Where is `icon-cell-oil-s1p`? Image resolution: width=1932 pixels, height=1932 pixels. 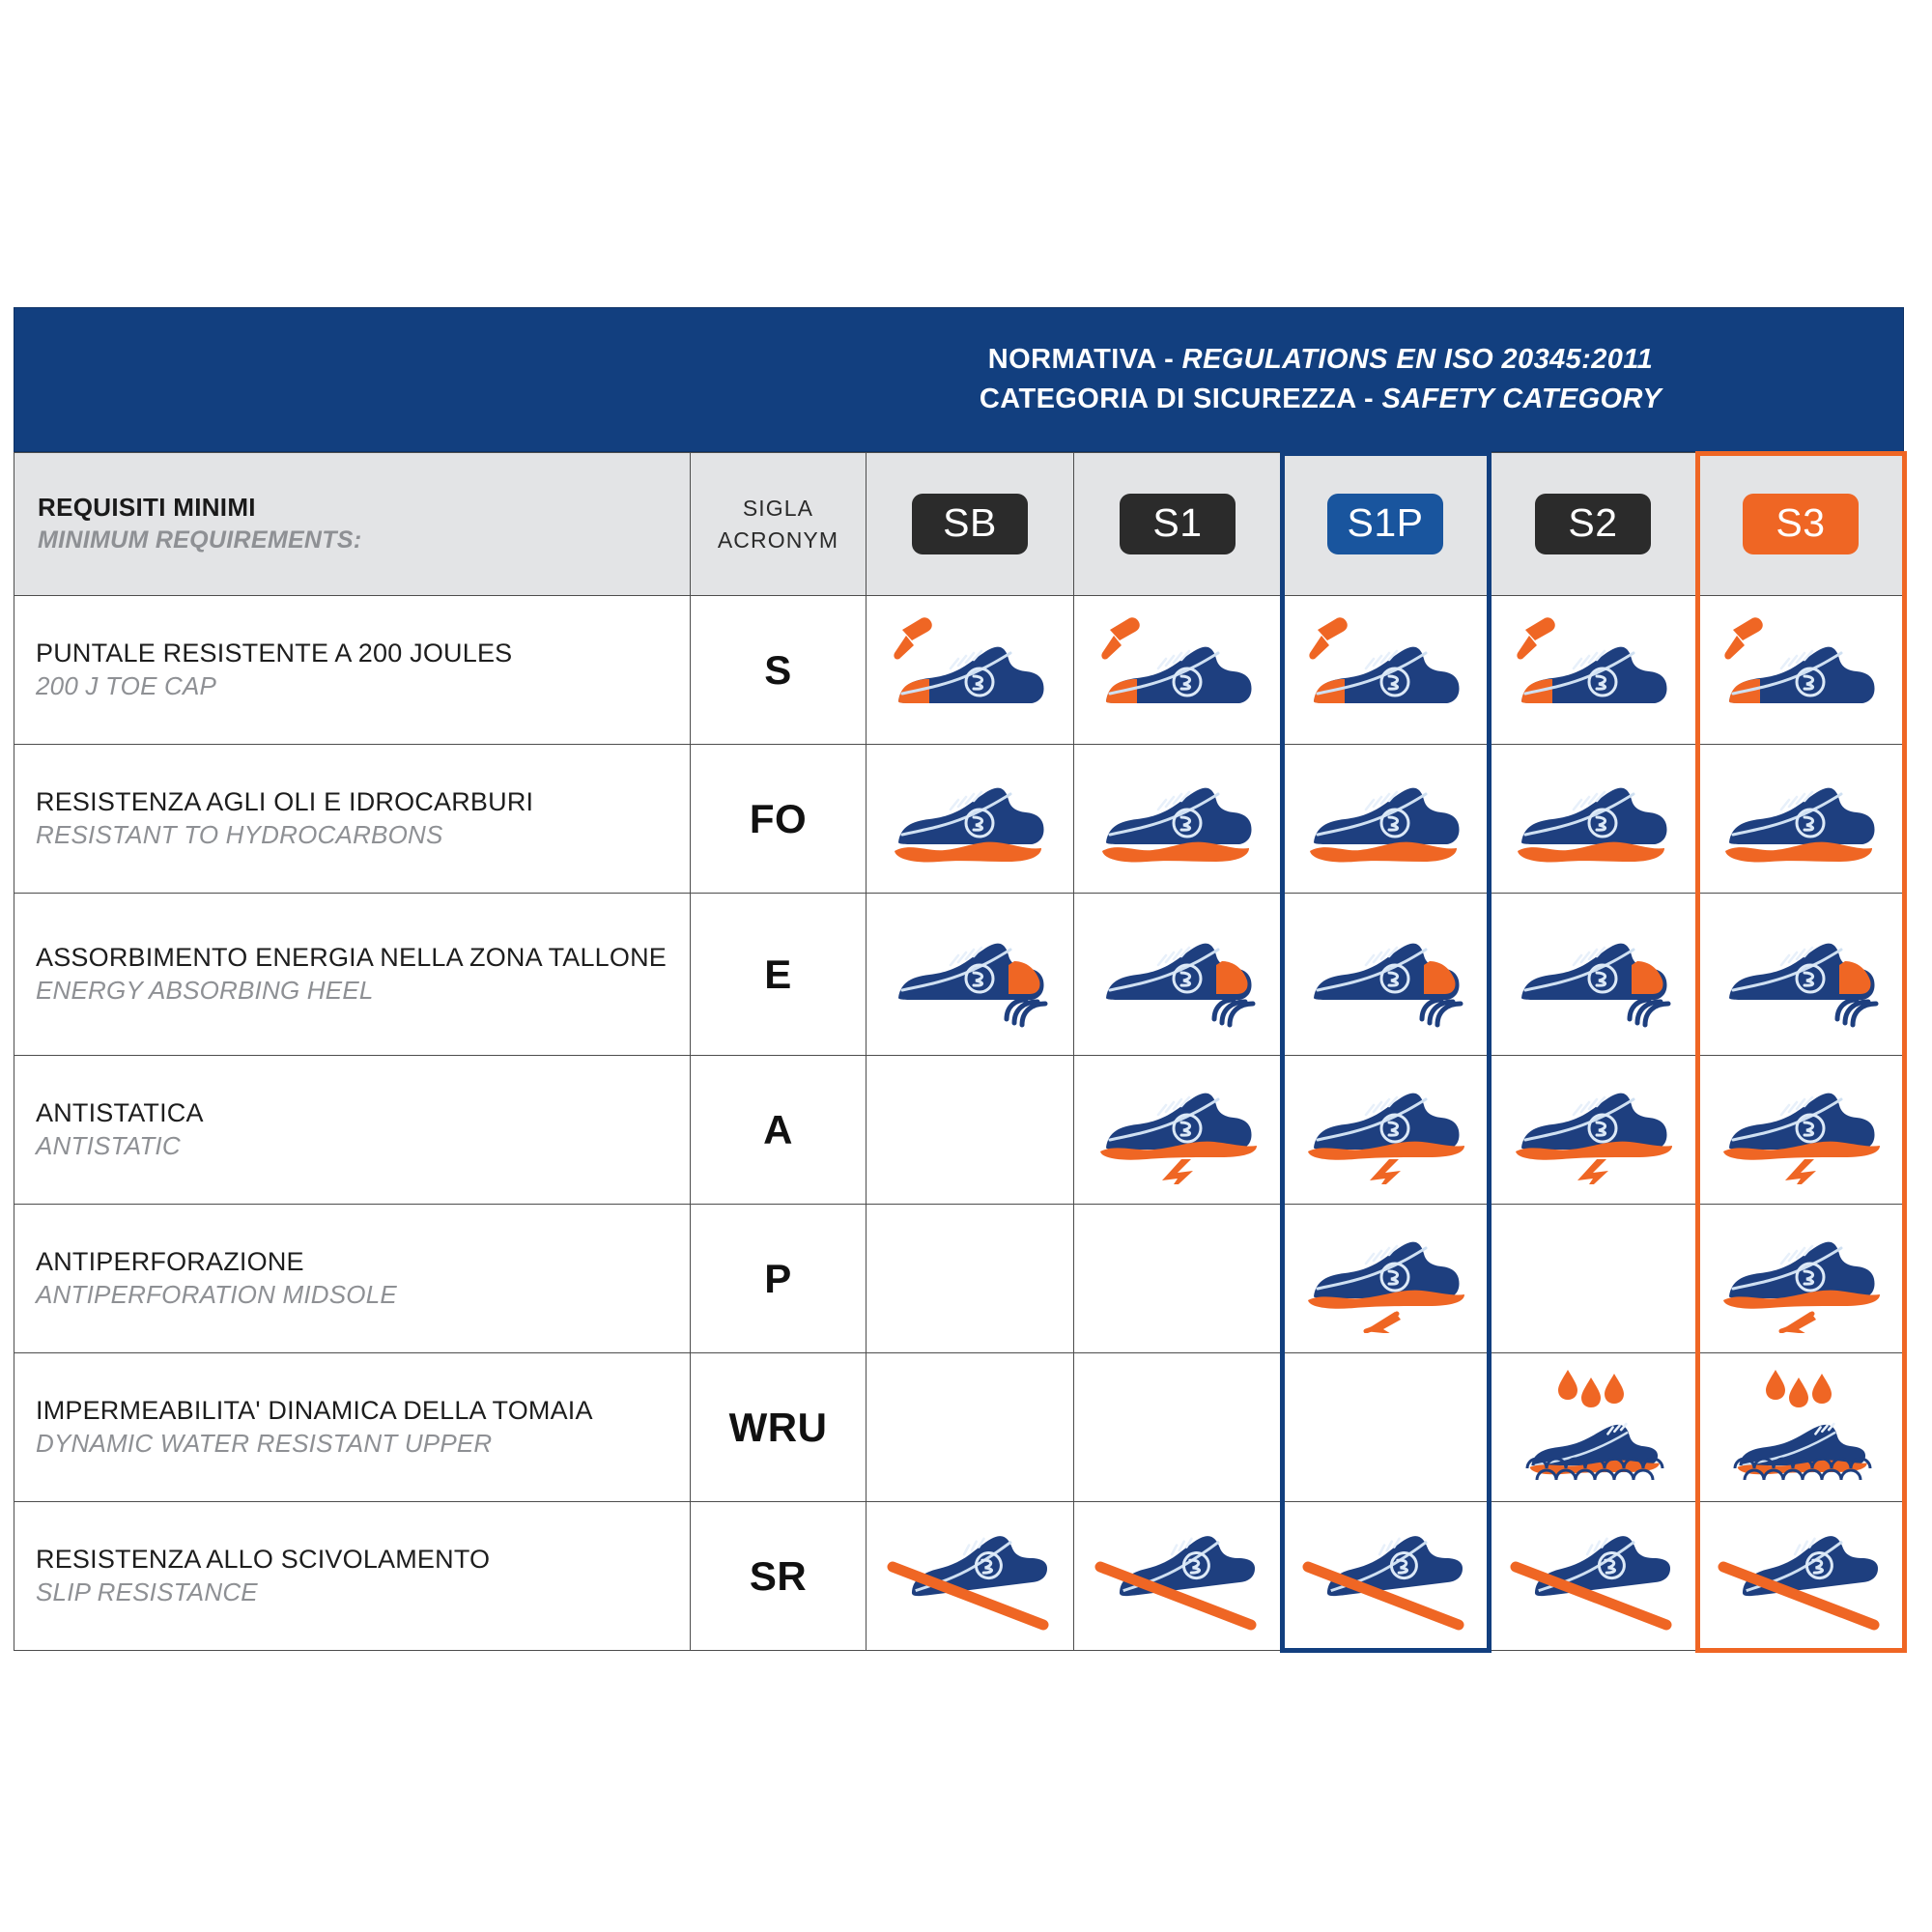
icon-cell-oil-s1p is located at coordinates (1385, 819).